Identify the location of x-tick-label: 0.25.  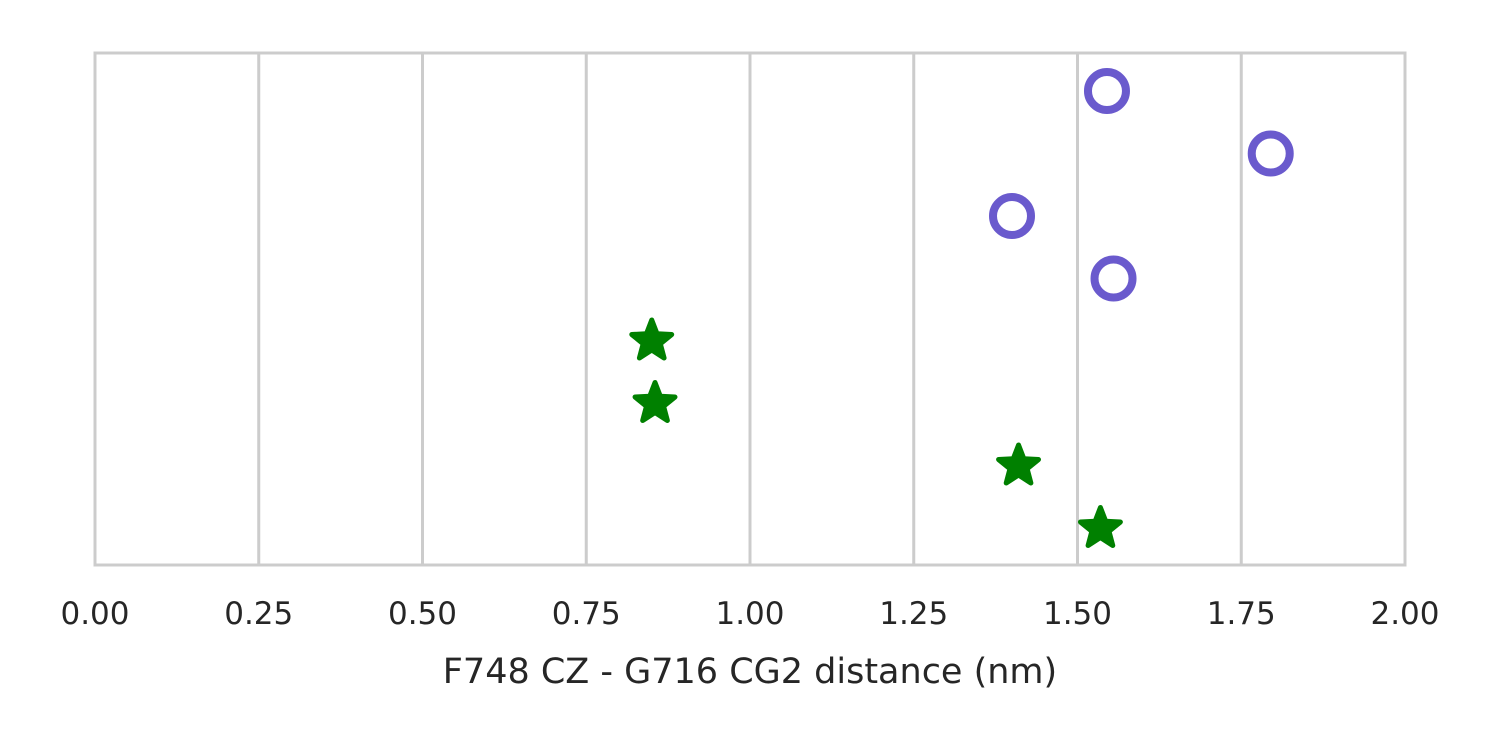
(258, 614).